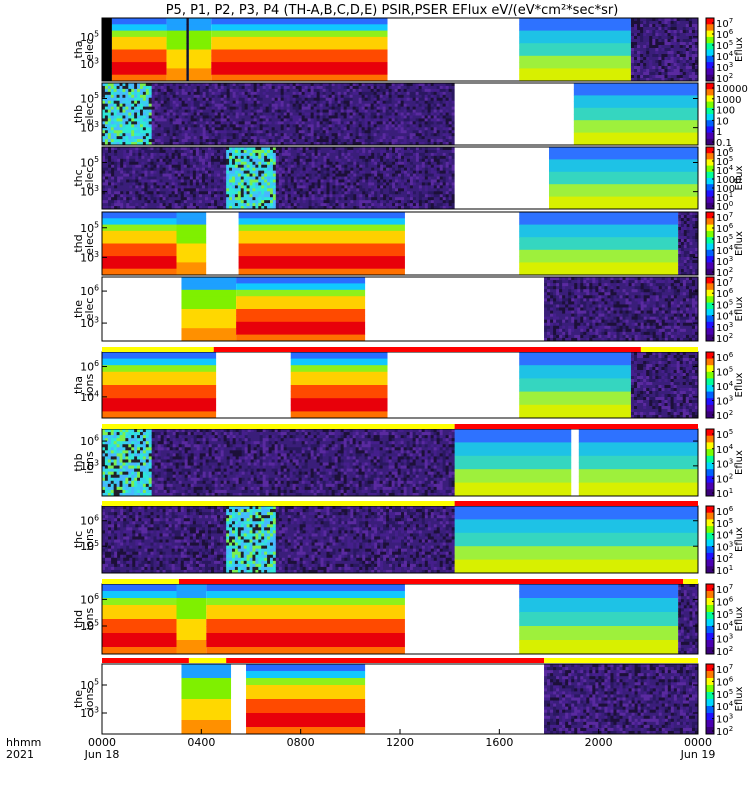 This screenshot has width=750, height=800. What do you see at coordinates (724, 143) in the screenshot?
I see `colorbar-tick-label: 0.1` at bounding box center [724, 143].